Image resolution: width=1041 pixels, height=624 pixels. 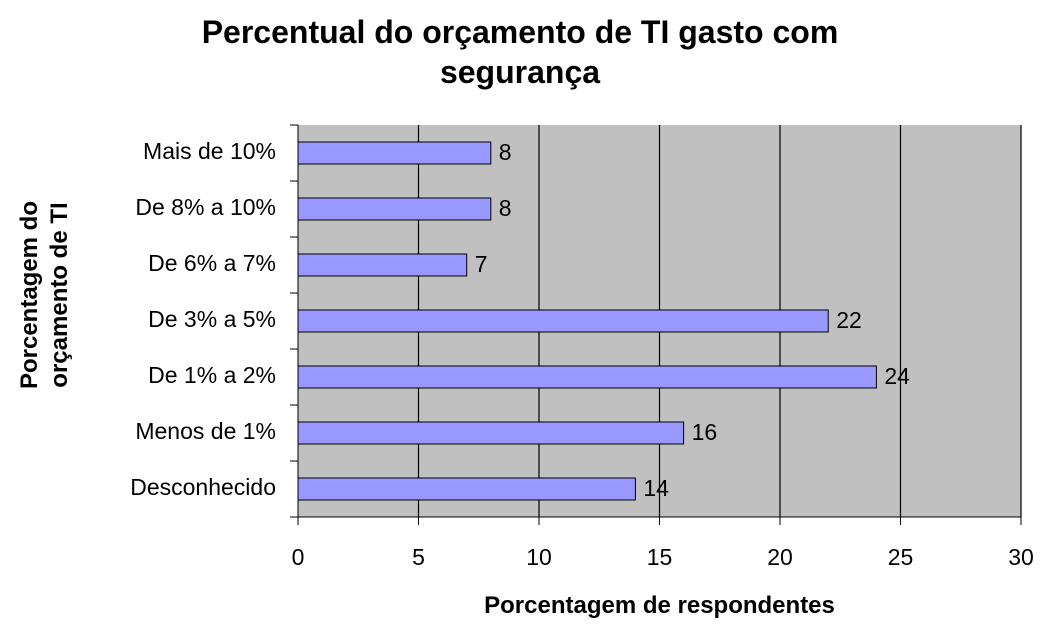 I want to click on y-tick-label: De 8% a 10%, so click(x=205, y=207).